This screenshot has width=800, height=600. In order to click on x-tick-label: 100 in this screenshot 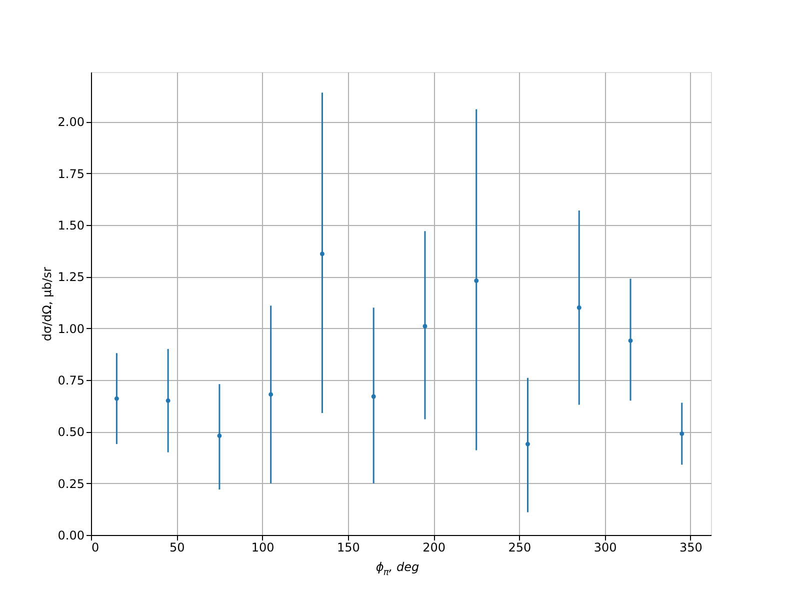, I will do `click(262, 547)`.